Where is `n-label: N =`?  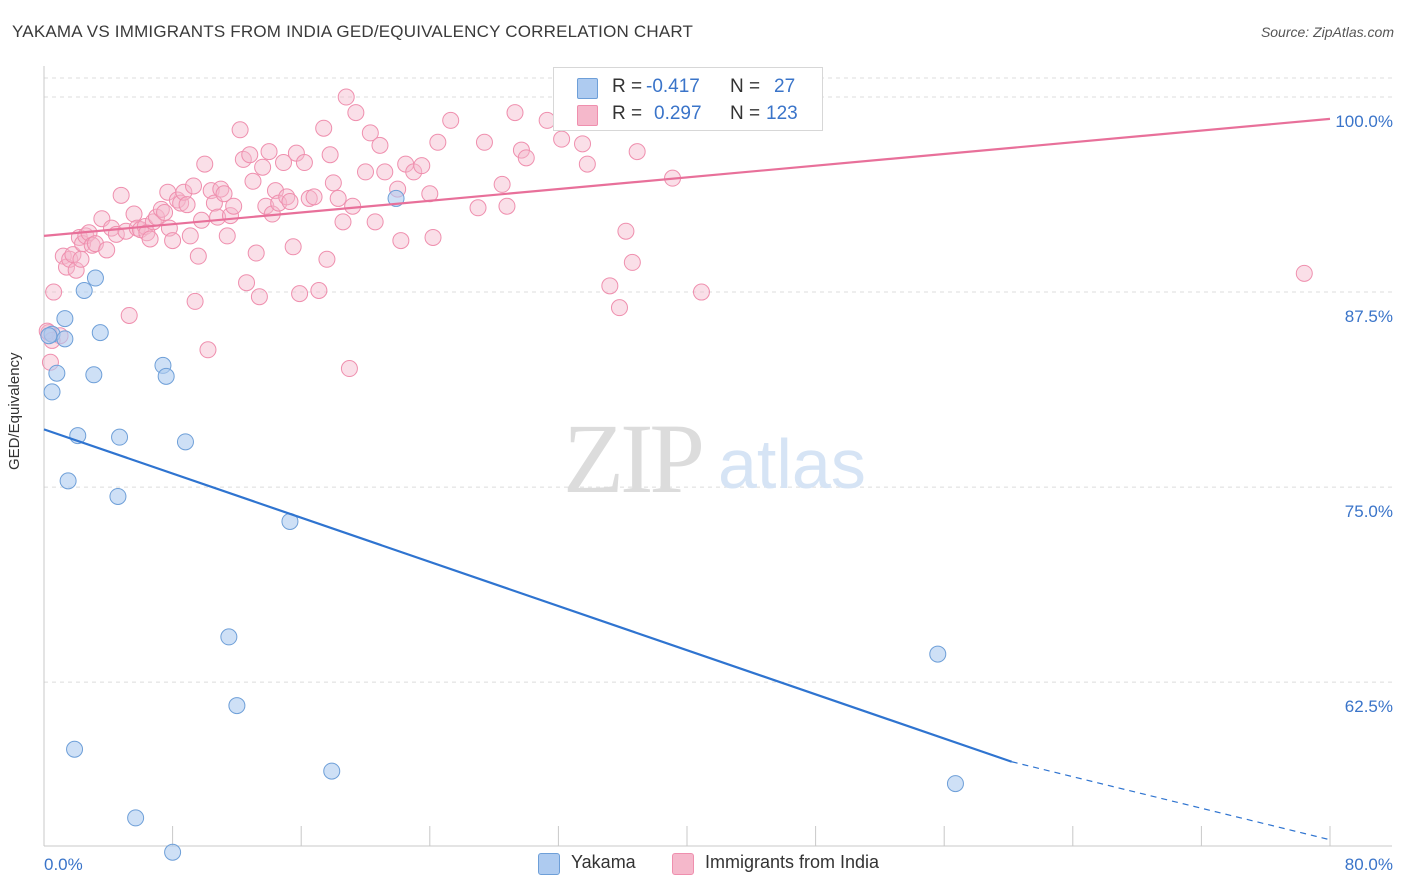
n-label: N = is located at coordinates (745, 86).